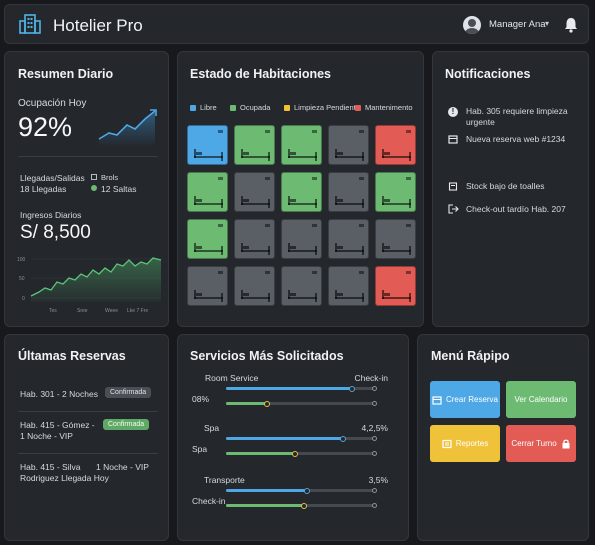 This screenshot has width=595, height=545. Describe the element at coordinates (453, 112) in the screenshot. I see `alert-icon: !` at that location.